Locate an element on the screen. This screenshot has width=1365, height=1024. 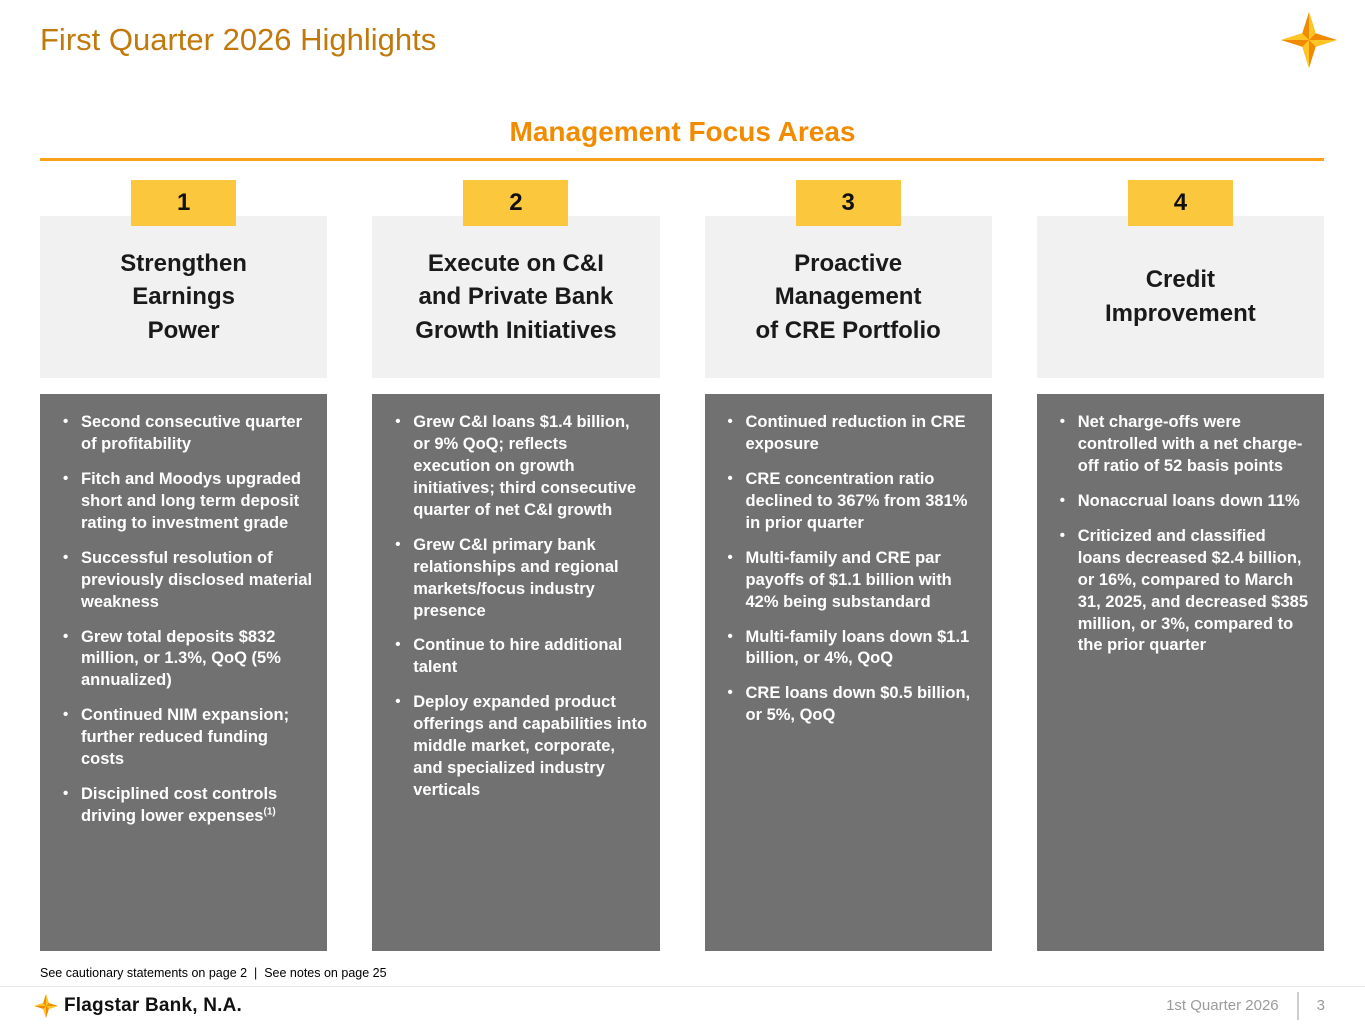
footer-right: 1st Quarter 2026 3 is located at coordinates (1245, 1005).